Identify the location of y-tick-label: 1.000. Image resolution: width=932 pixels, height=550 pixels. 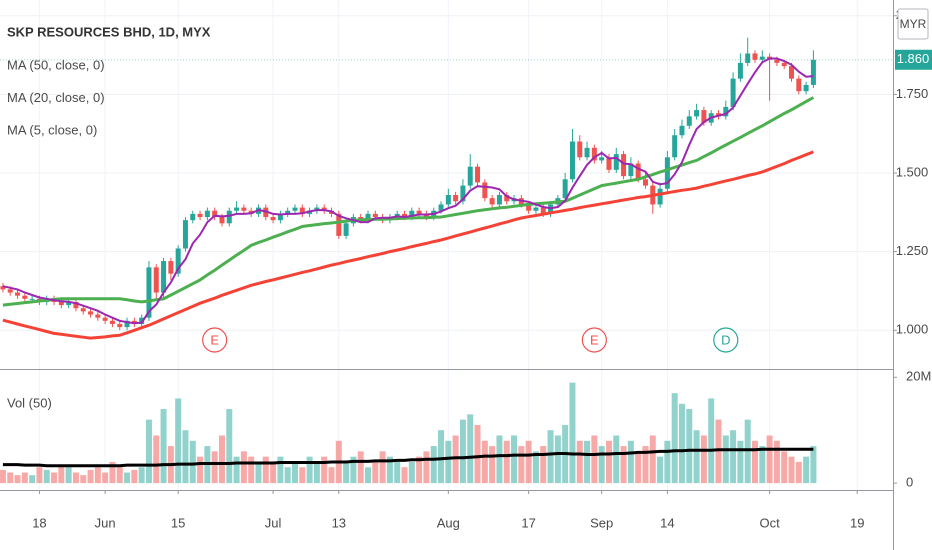
(912, 329).